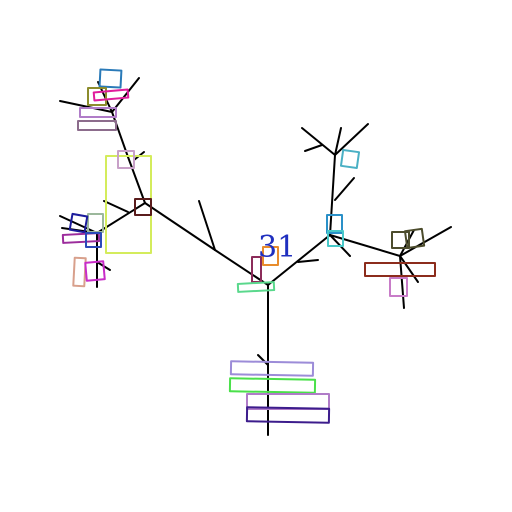 This screenshot has width=512, height=512. What do you see at coordinates (97, 125) in the screenshot?
I see `mauve-bar` at bounding box center [97, 125].